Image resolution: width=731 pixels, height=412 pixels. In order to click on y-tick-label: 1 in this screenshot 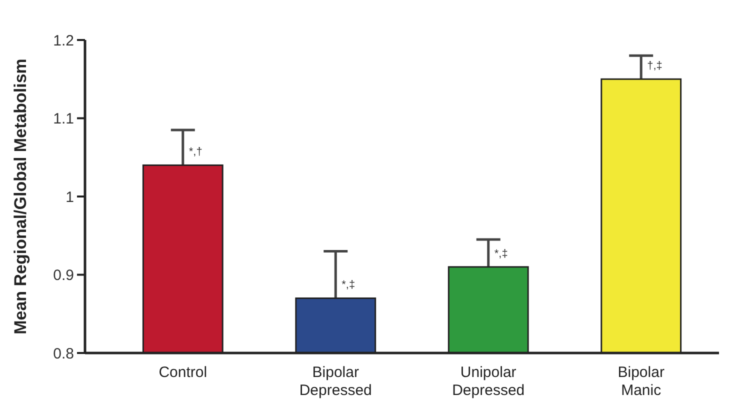, I will do `click(70, 197)`.